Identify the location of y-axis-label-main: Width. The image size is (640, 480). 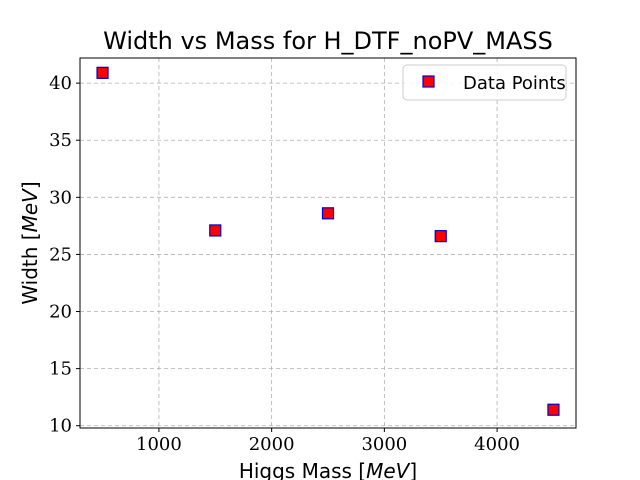
(30, 272).